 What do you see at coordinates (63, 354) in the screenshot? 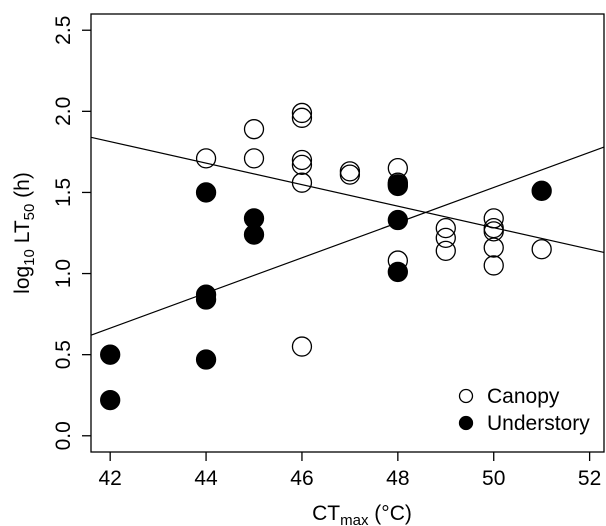
I see `y-tick-label: 0.5` at bounding box center [63, 354].